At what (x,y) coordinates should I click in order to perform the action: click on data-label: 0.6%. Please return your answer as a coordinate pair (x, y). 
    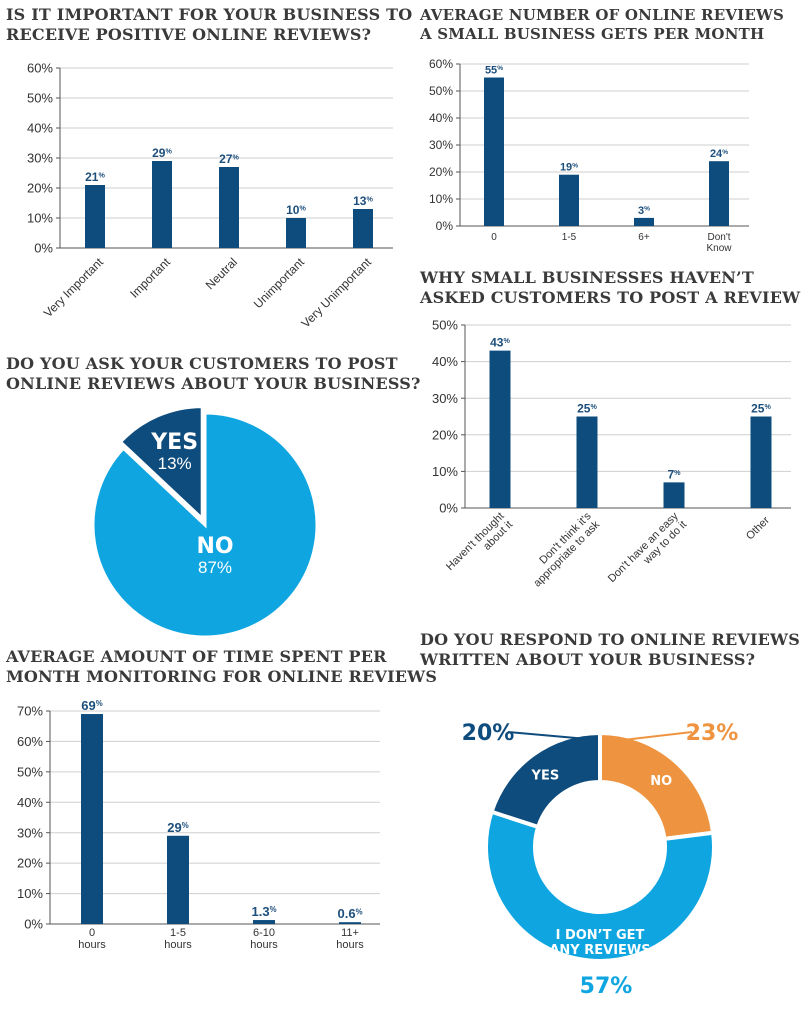
    Looking at the image, I should click on (349, 913).